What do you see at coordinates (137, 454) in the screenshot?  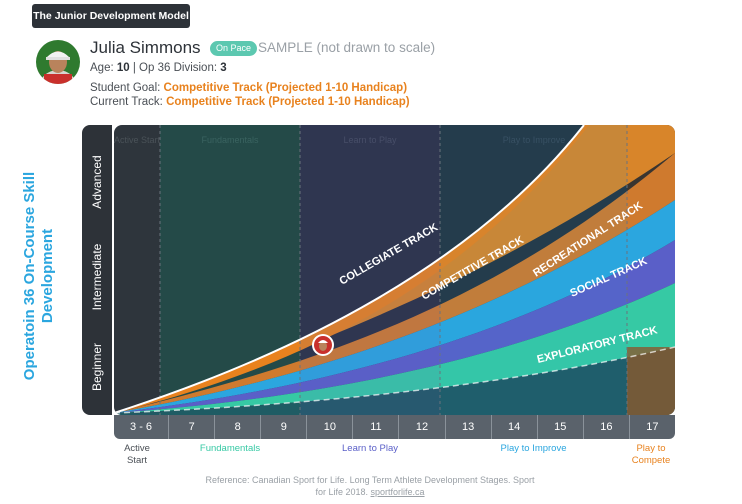 I see `stage-active-start: Active Start` at bounding box center [137, 454].